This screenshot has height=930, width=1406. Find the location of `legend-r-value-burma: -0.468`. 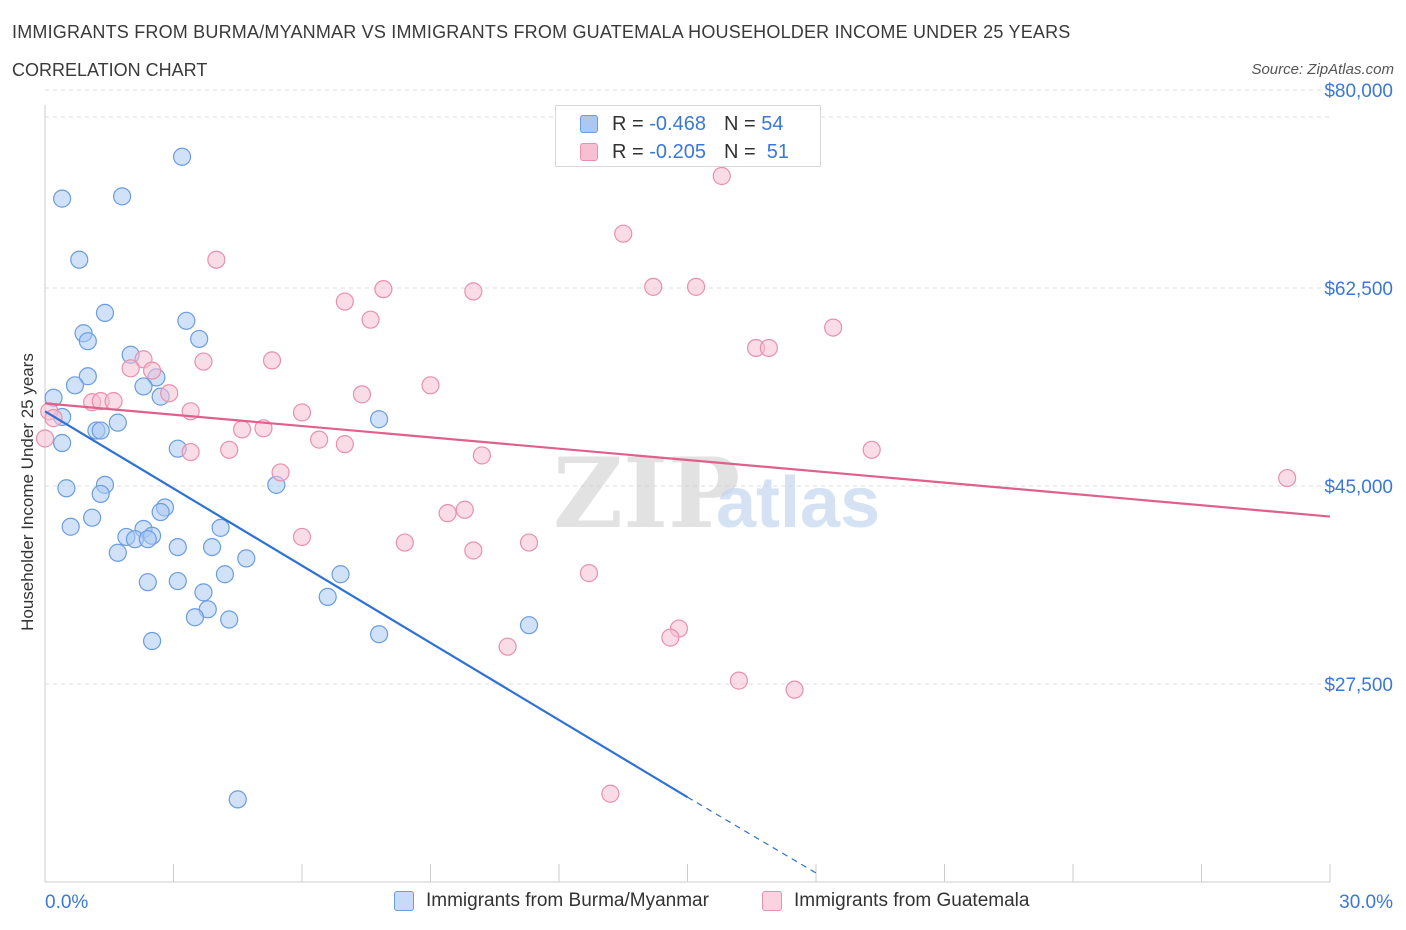

legend-r-value-burma: -0.468 is located at coordinates (677, 123).